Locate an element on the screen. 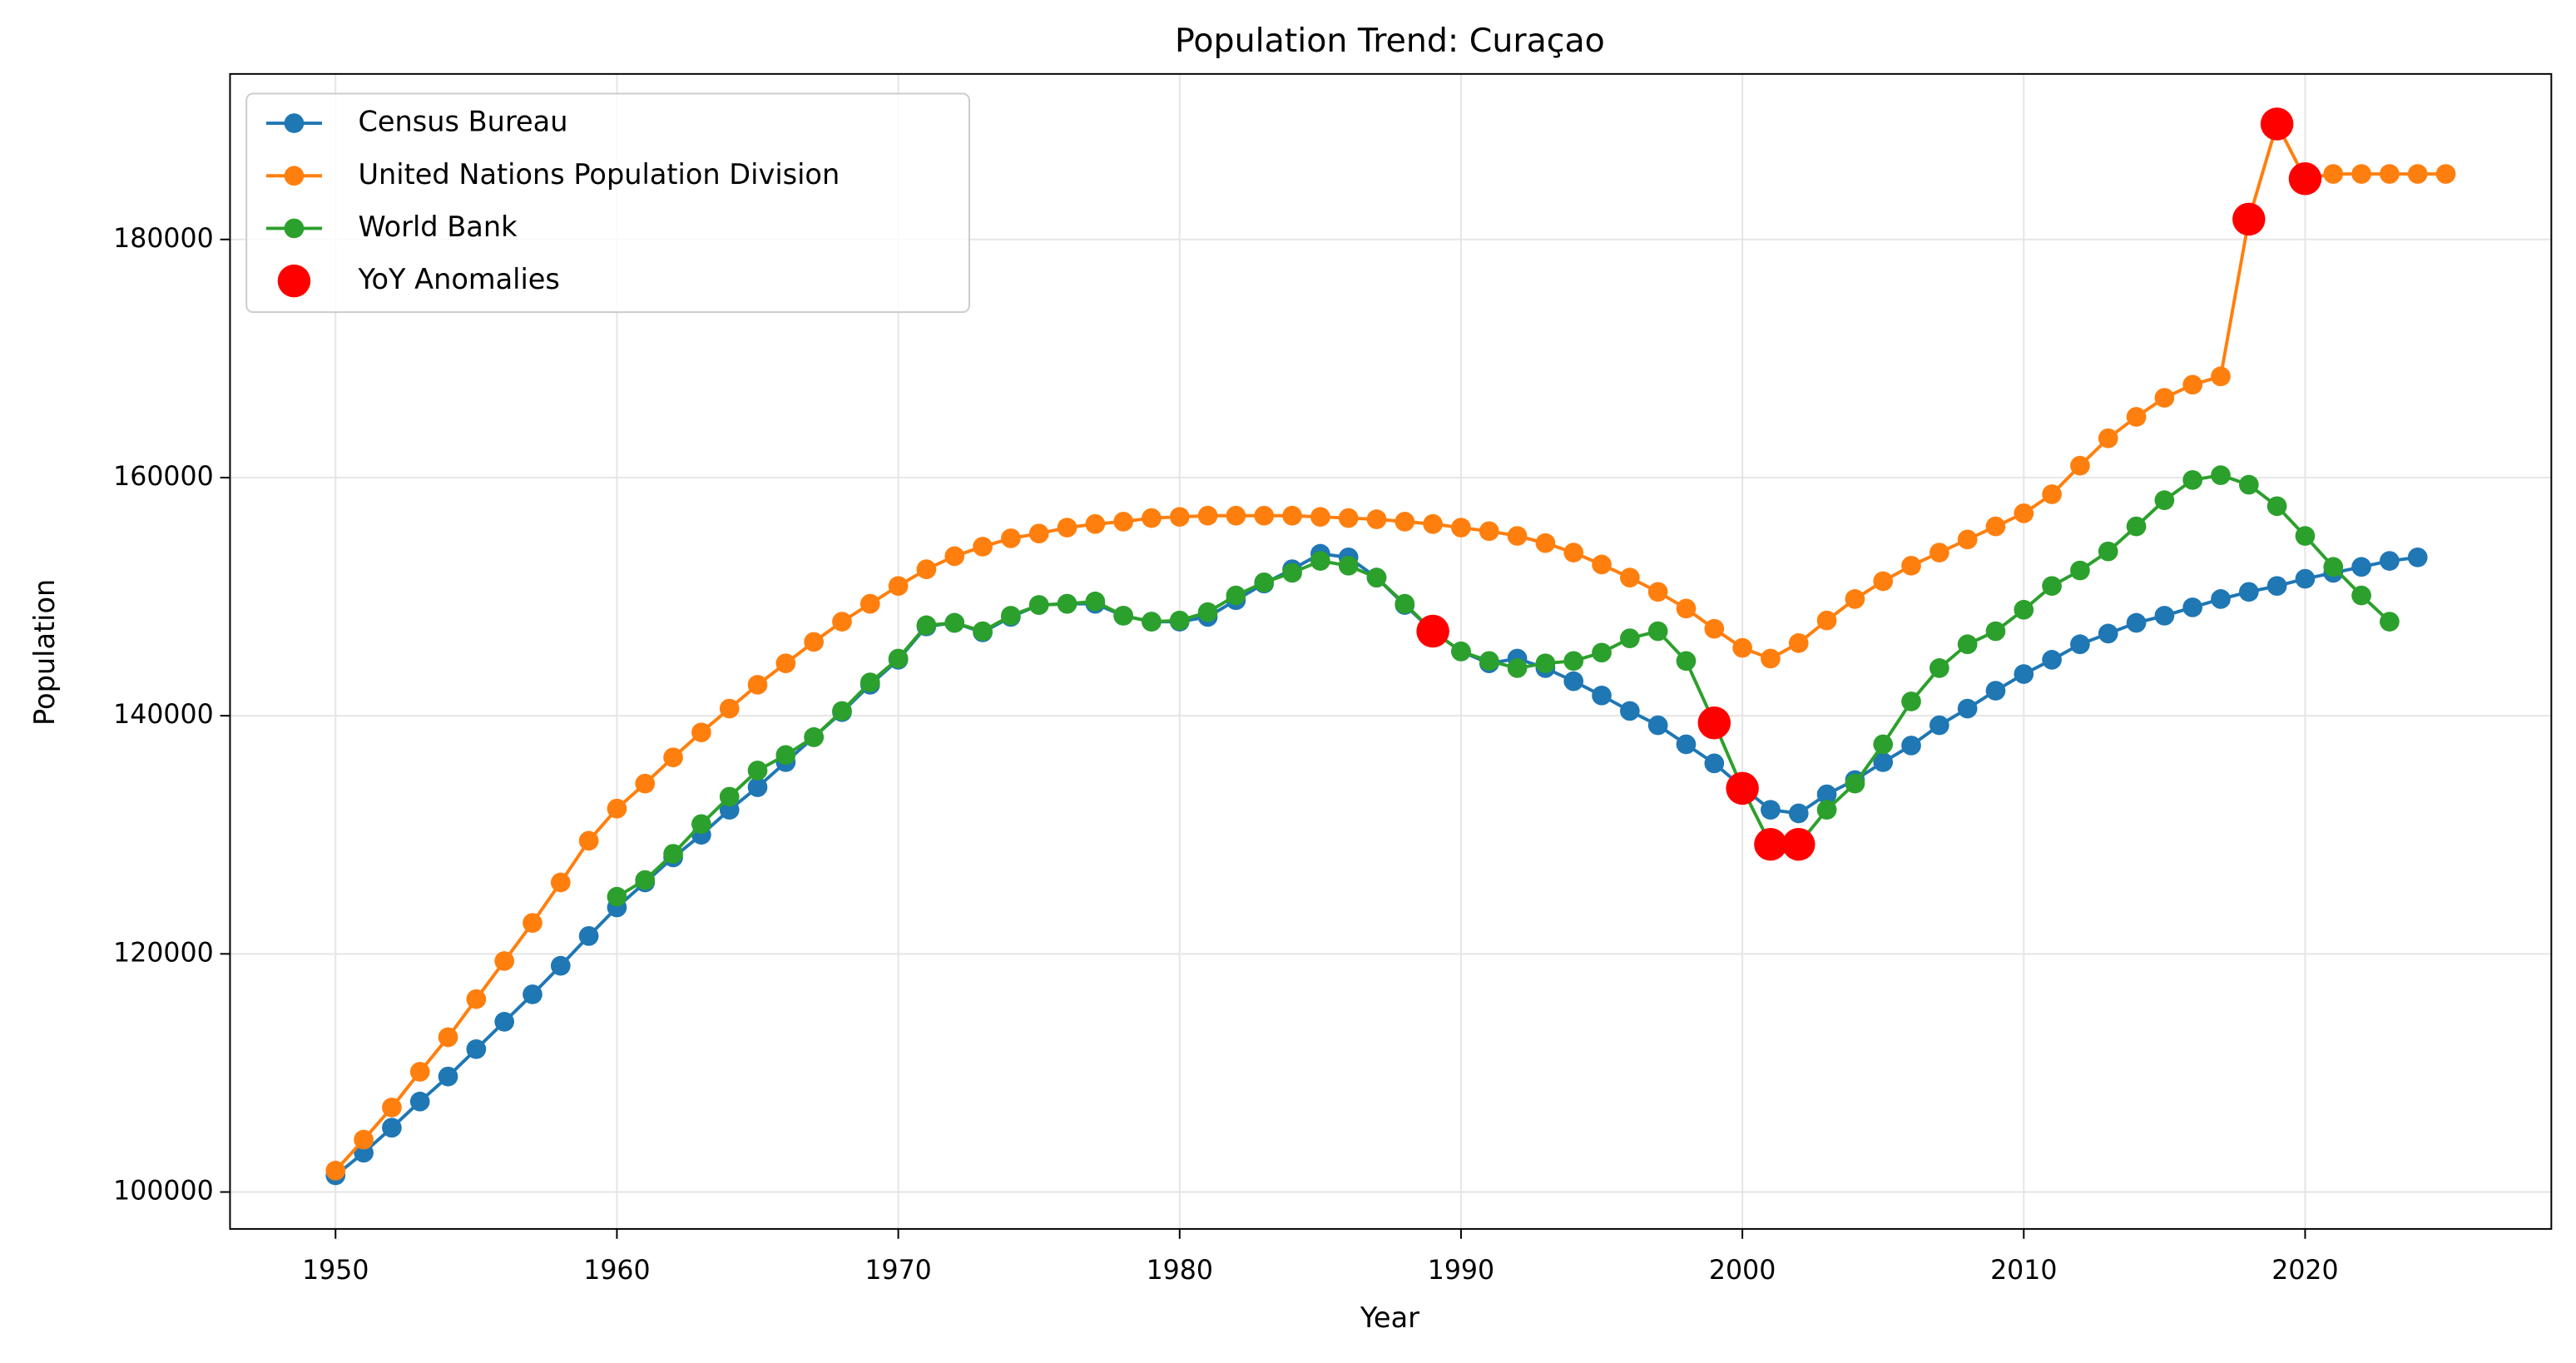  x-tick-label: 1950 is located at coordinates (336, 1271).